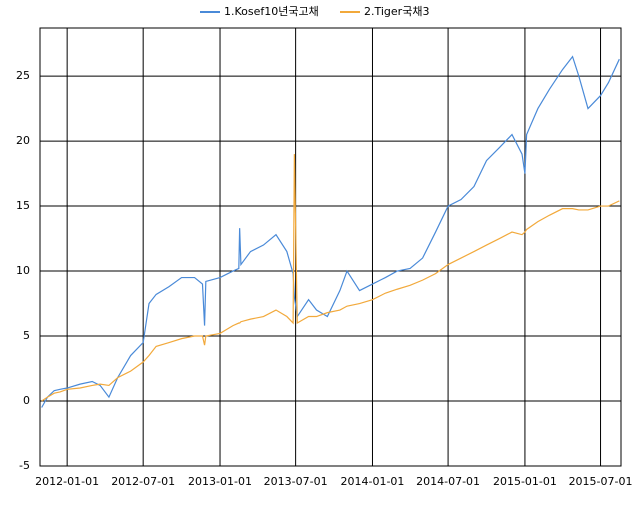 This screenshot has width=634, height=513. What do you see at coordinates (23, 75) in the screenshot?
I see `y-tick-label: 25` at bounding box center [23, 75].